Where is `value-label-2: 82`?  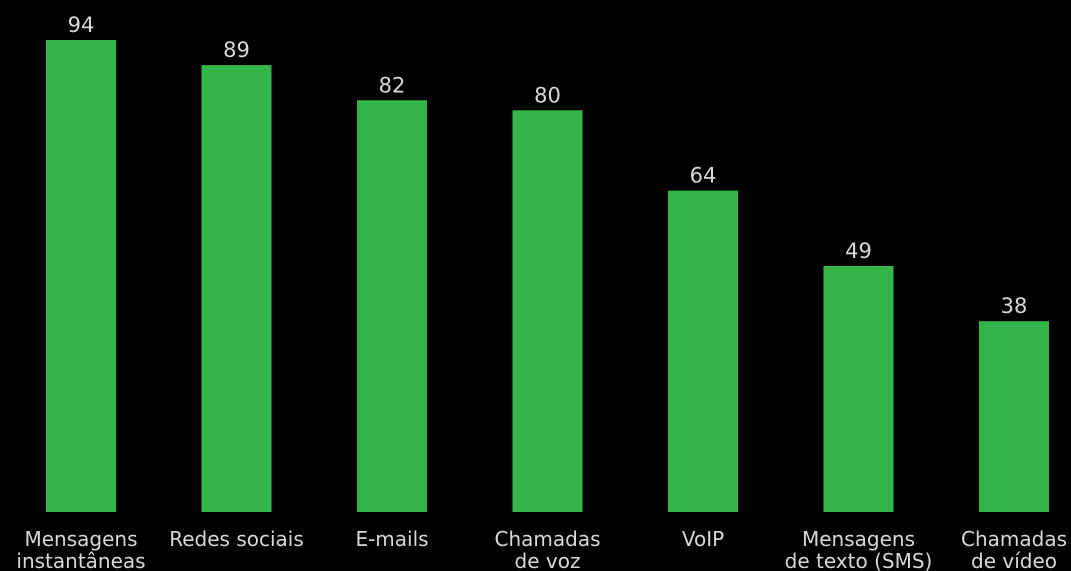 value-label-2: 82 is located at coordinates (392, 85).